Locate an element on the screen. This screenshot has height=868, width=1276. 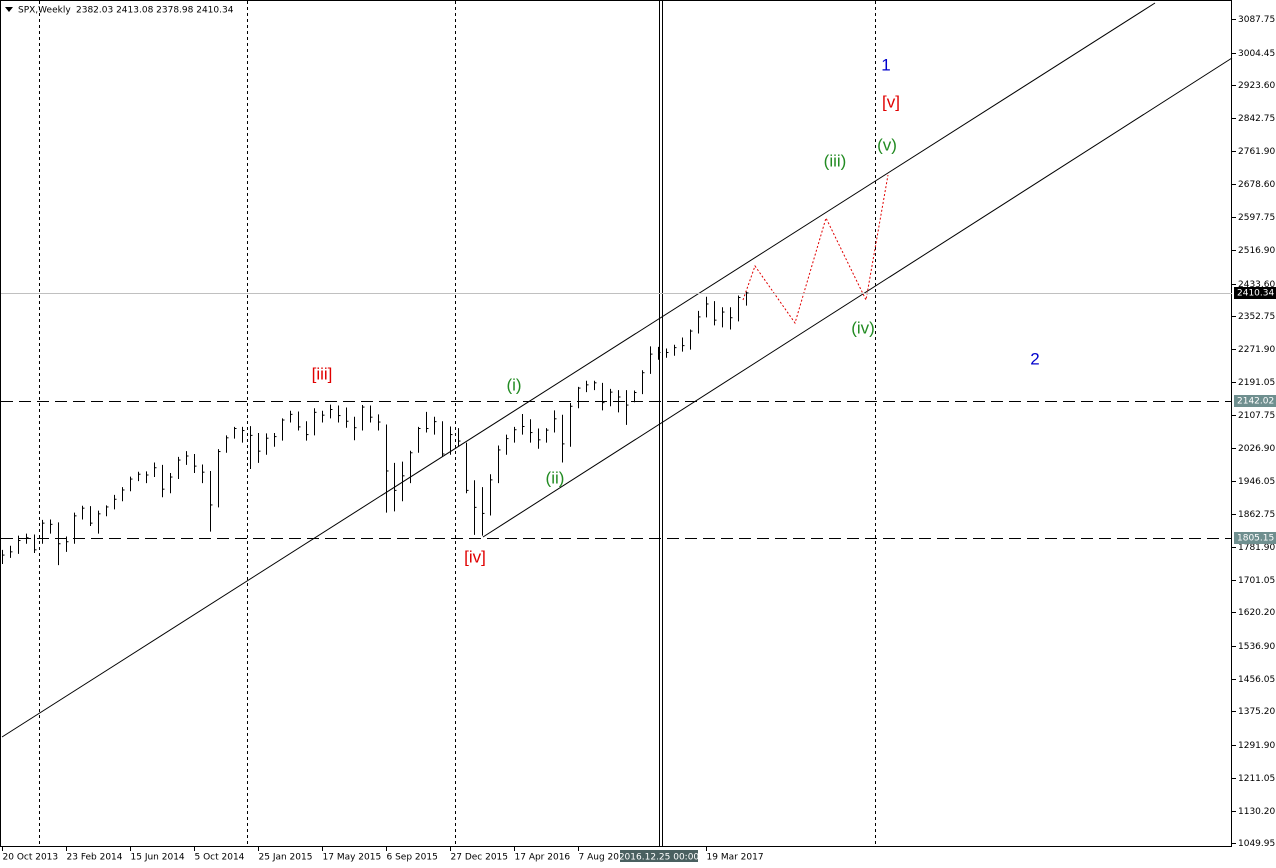
wave-label: [iii] is located at coordinates (322, 373).